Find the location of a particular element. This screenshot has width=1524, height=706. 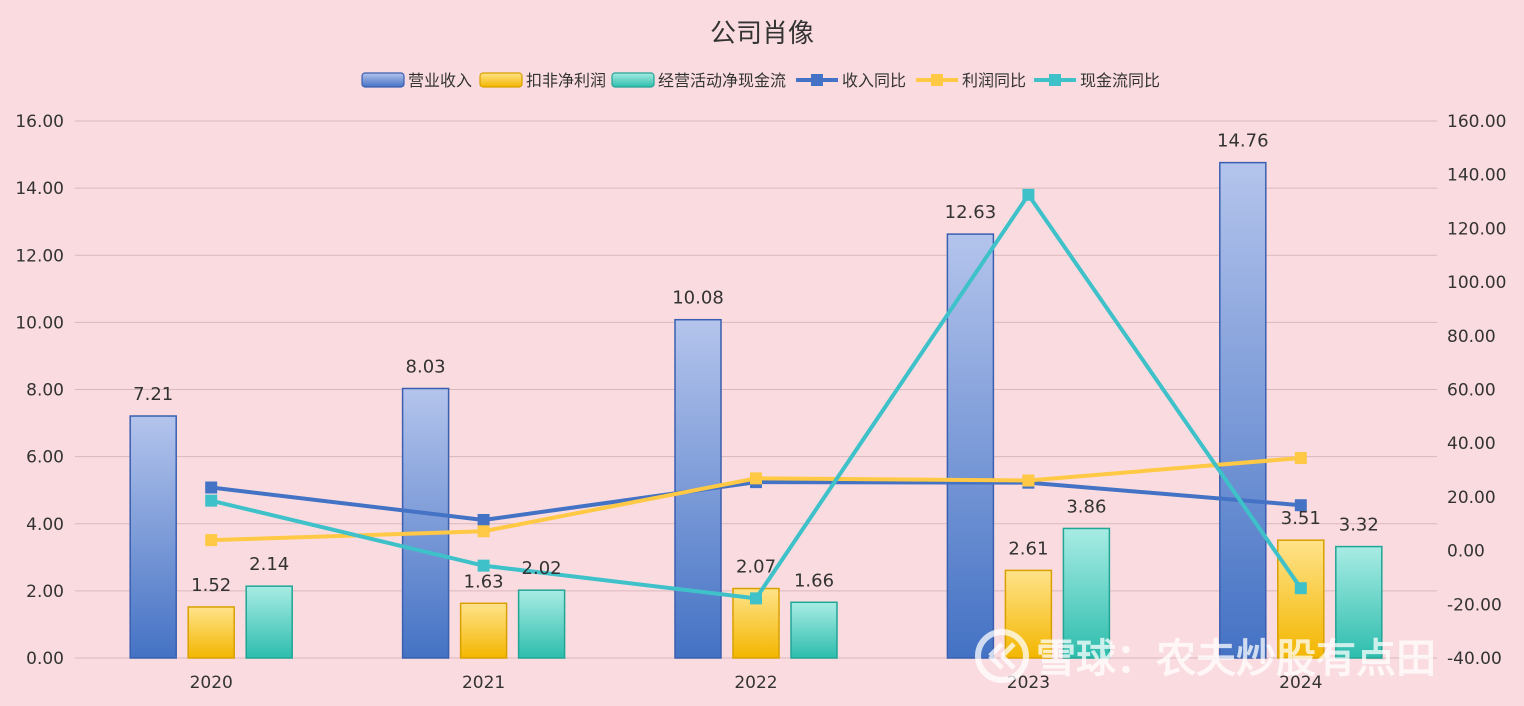

right-axis-tick: 60.00 is located at coordinates (1471, 391).